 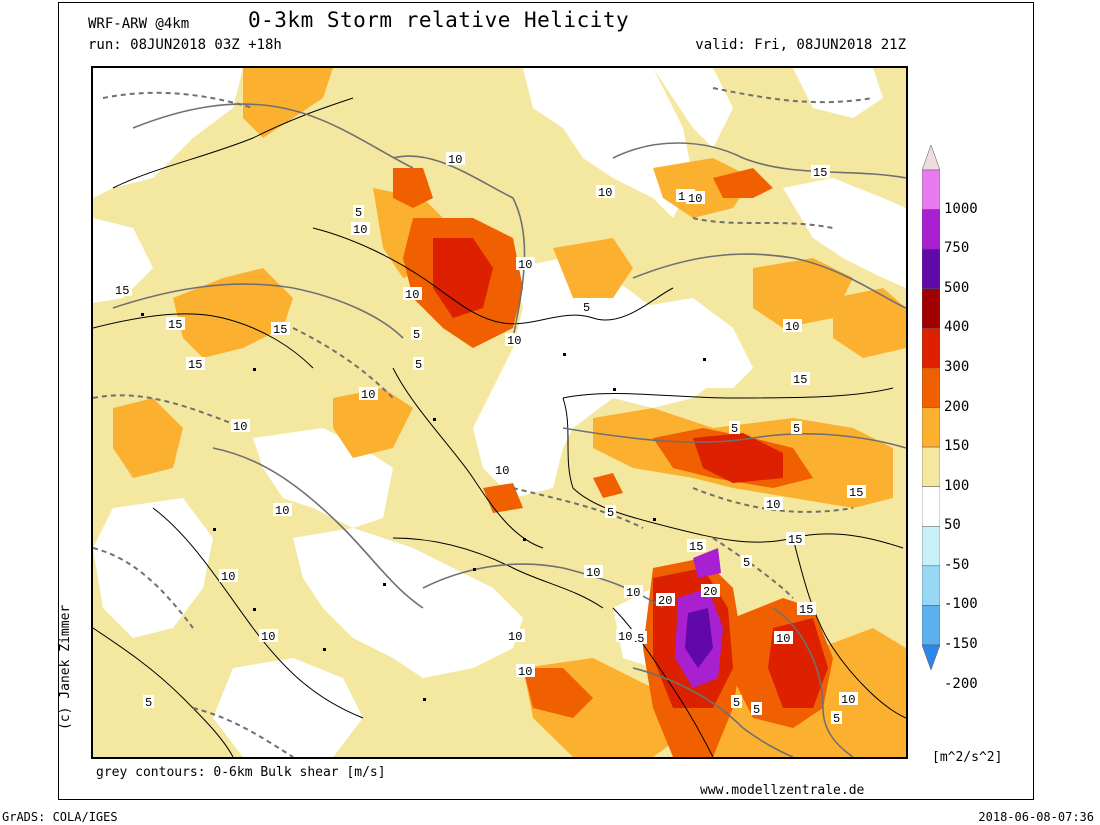 What do you see at coordinates (957, 248) in the screenshot?
I see `legend-tick-label: 750` at bounding box center [957, 248].